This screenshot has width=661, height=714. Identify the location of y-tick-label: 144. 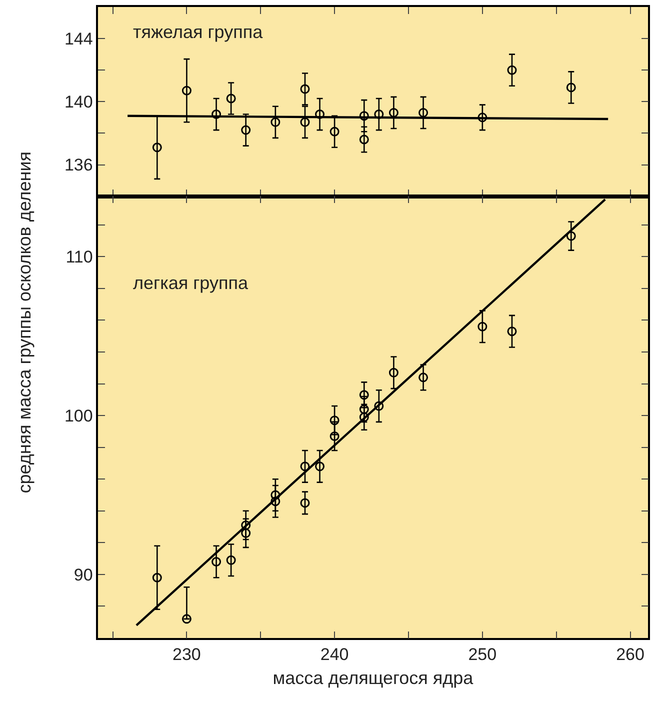
(78, 39).